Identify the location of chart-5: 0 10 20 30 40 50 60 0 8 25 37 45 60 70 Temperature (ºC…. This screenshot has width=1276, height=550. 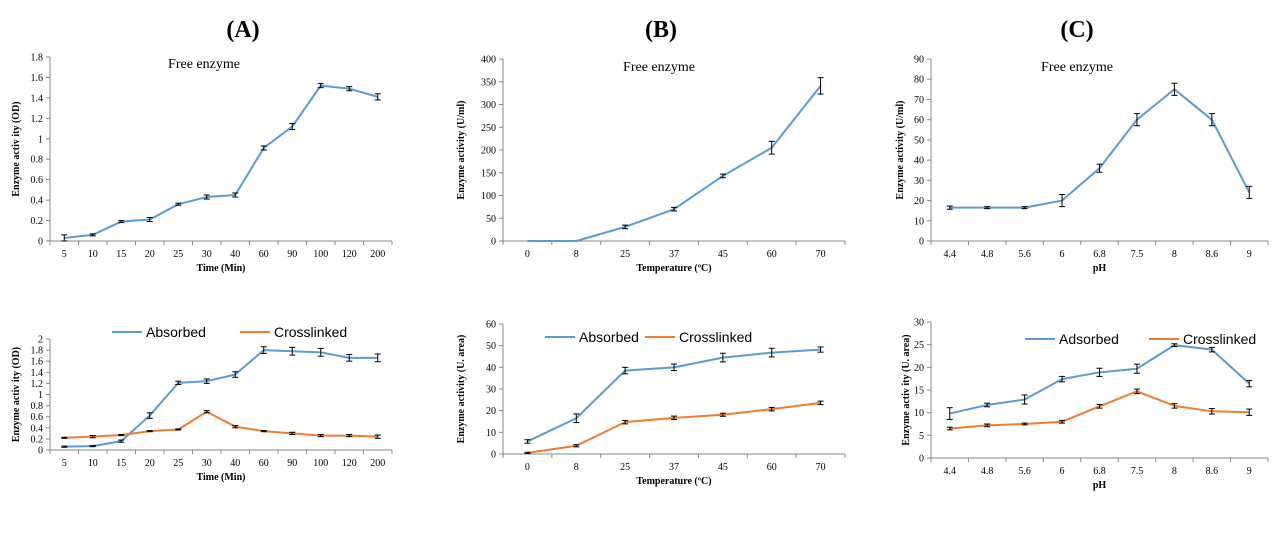
(651, 403).